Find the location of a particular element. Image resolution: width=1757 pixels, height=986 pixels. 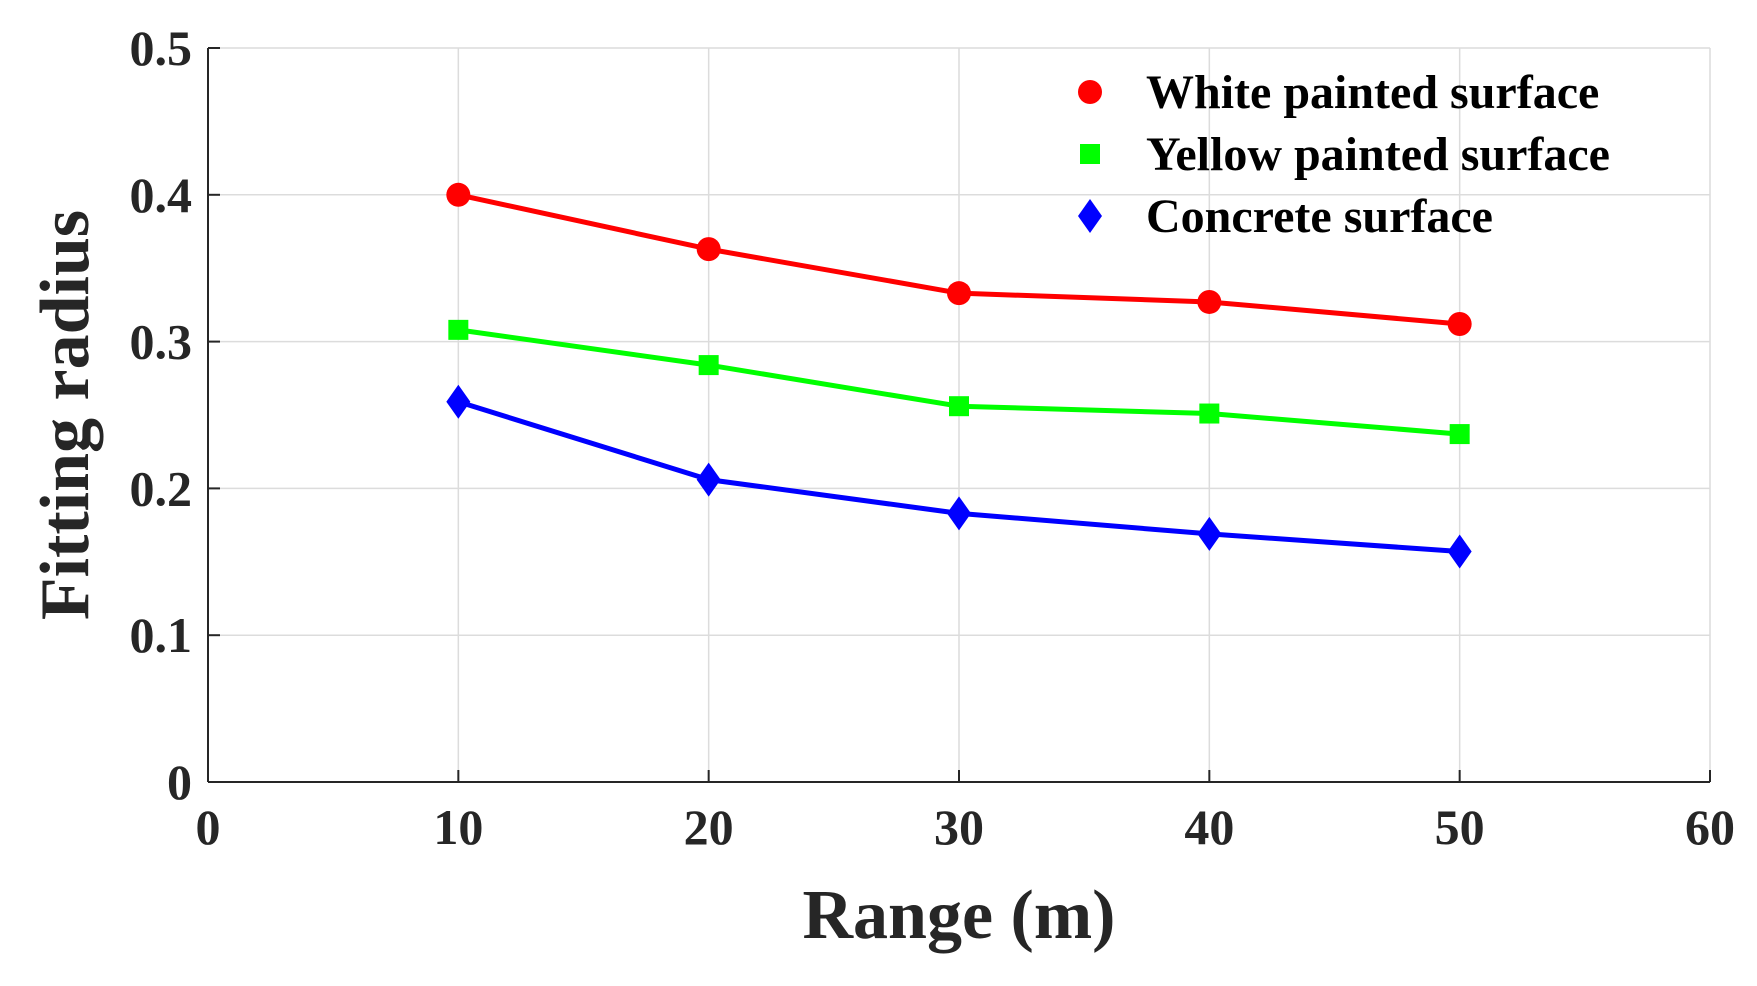

x-tick-label: 0 is located at coordinates (208, 827).